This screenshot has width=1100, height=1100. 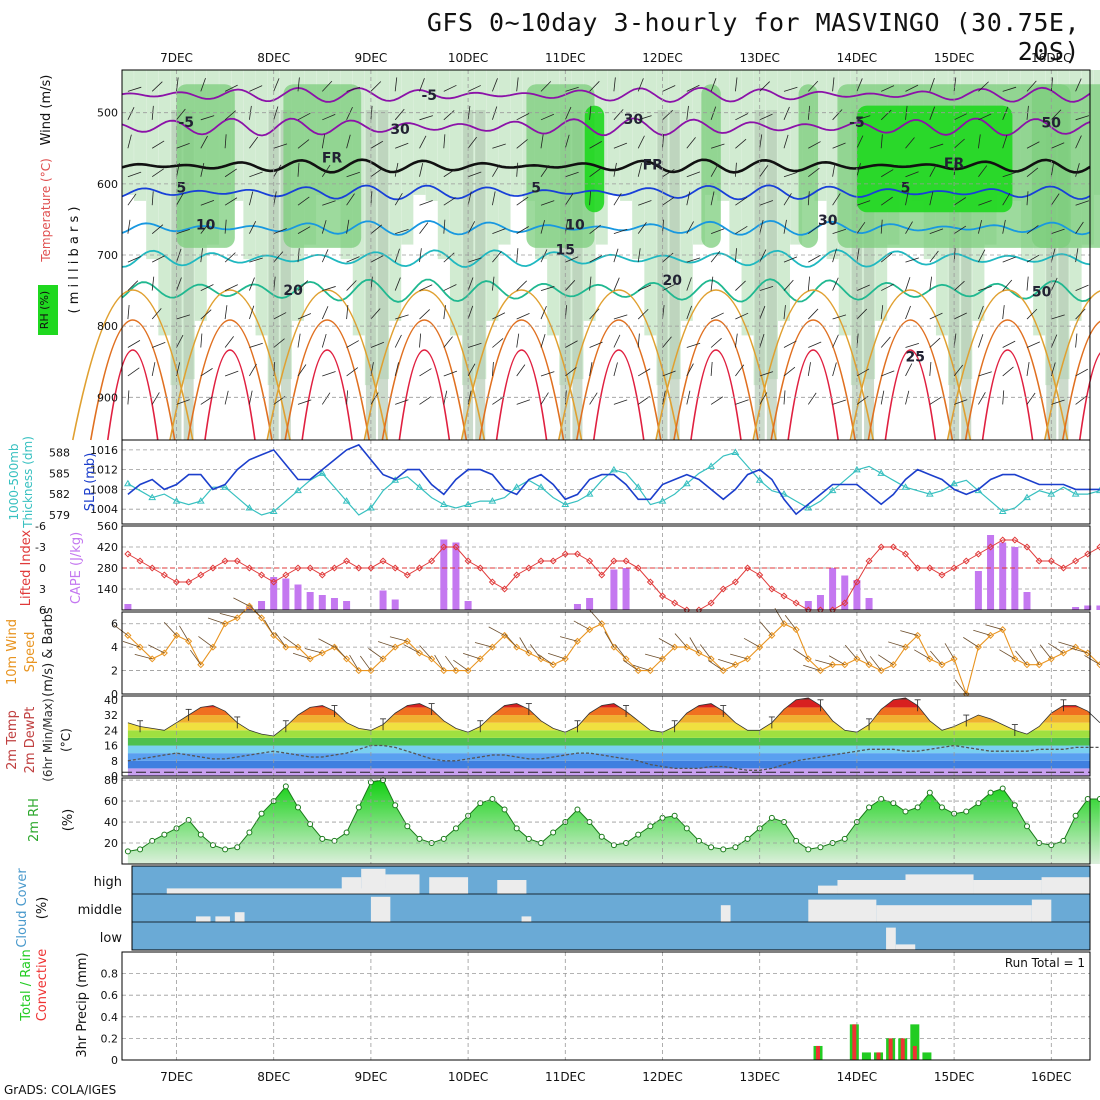 What do you see at coordinates (565, 250) in the screenshot?
I see `contour-label: 15` at bounding box center [565, 250].